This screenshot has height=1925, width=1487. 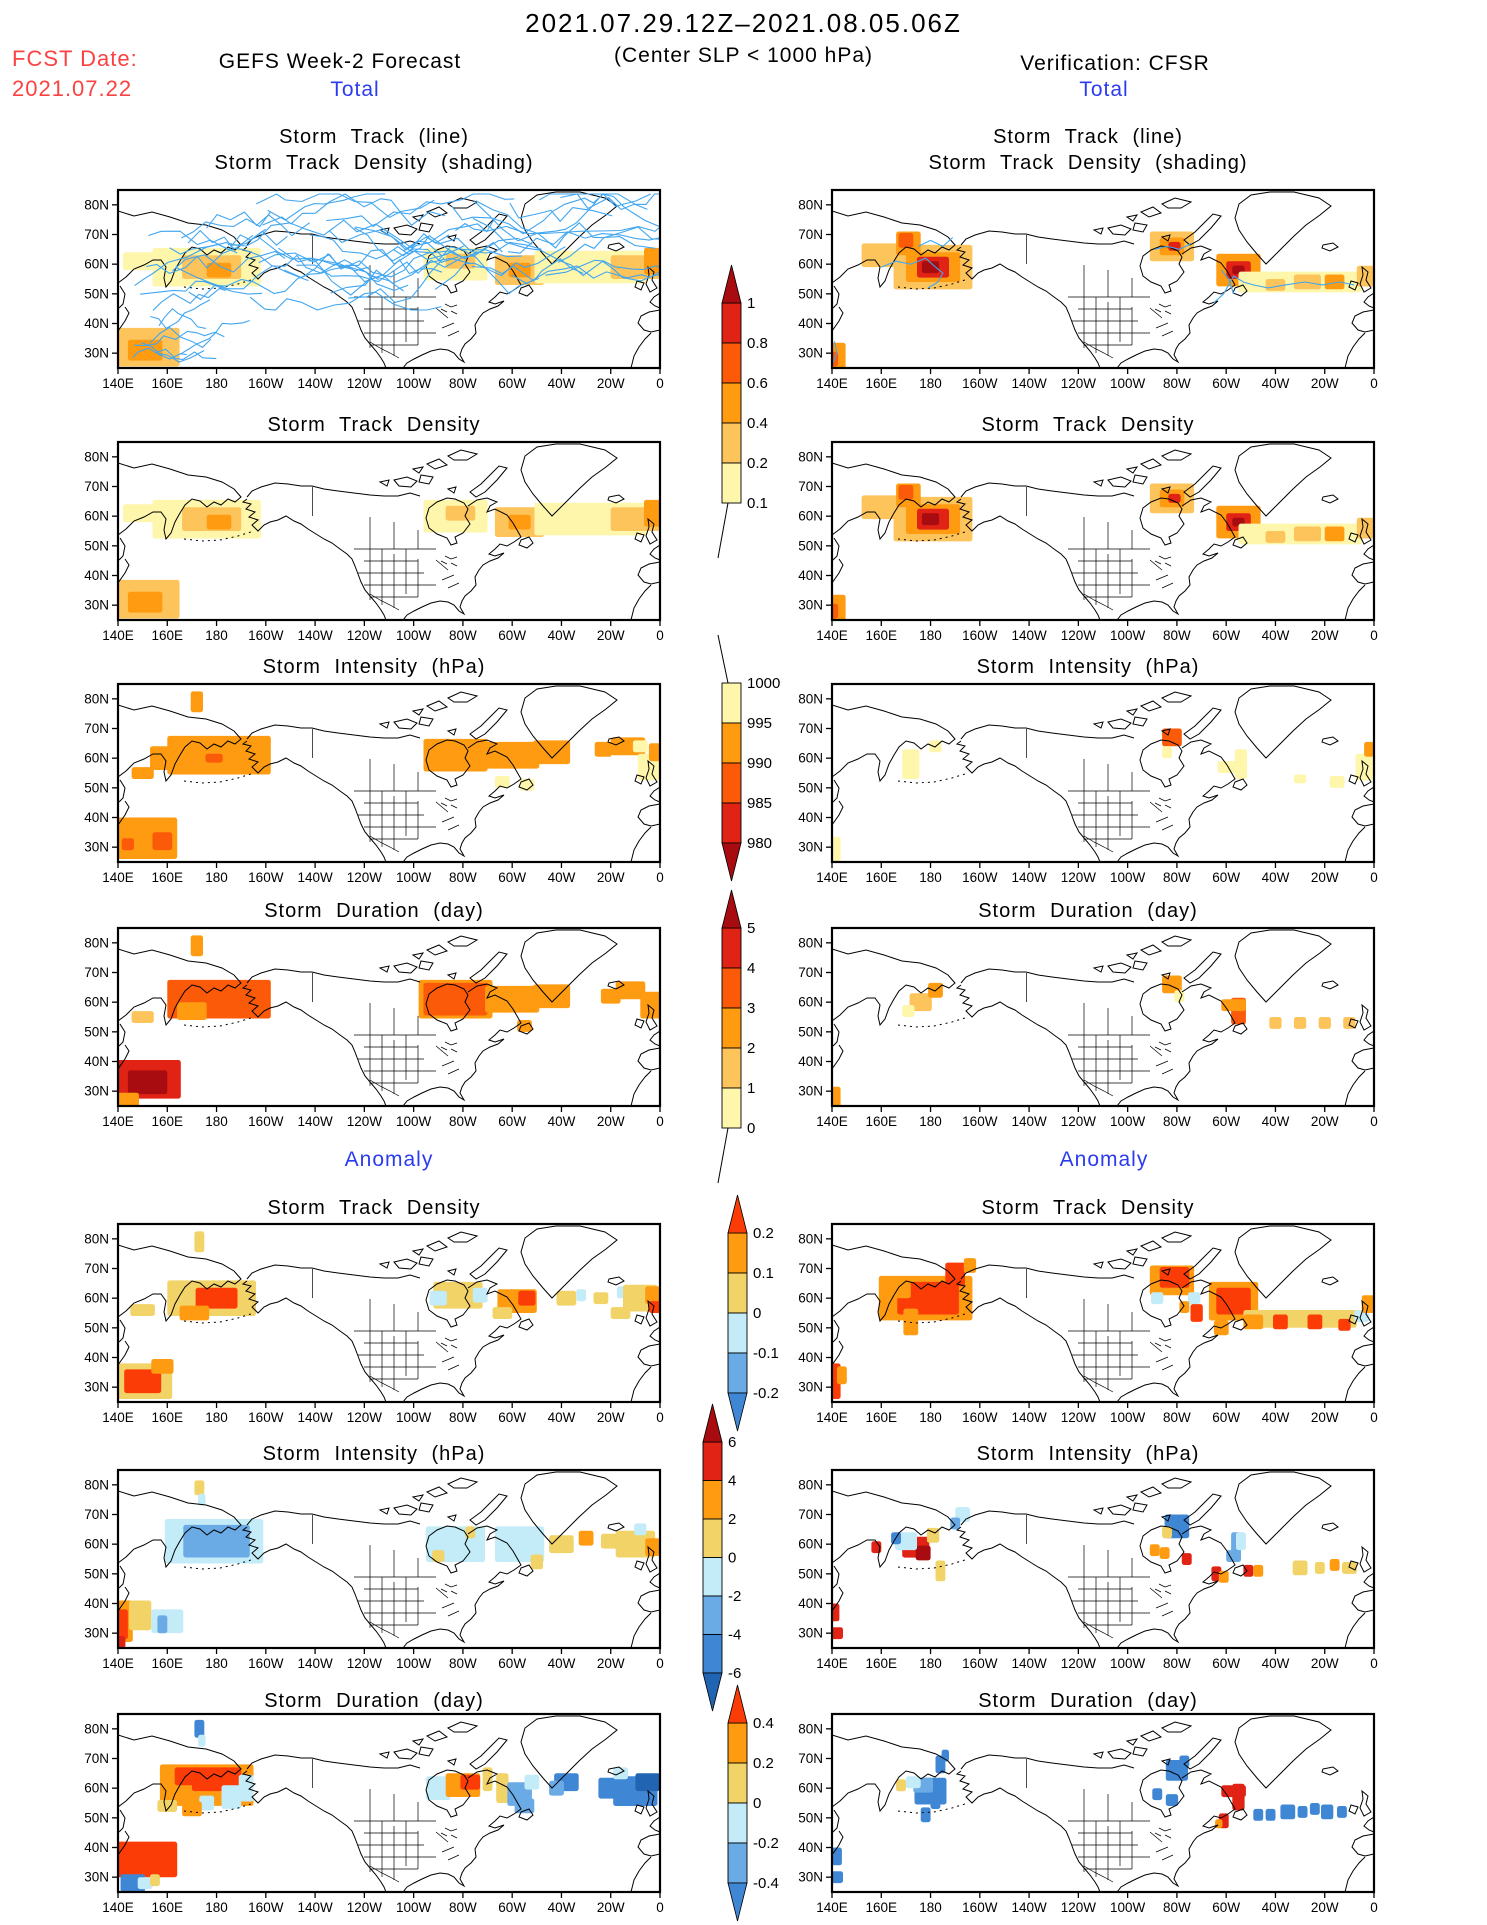 What do you see at coordinates (763, 683) in the screenshot?
I see `svg-text: 1000` at bounding box center [763, 683].